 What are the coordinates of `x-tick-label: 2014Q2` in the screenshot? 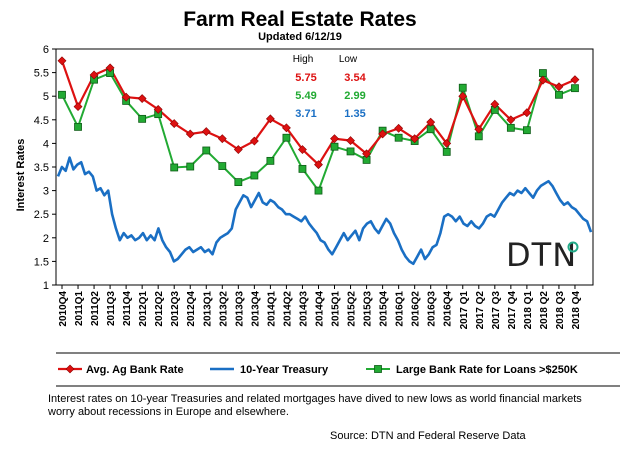 It's located at (287, 309).